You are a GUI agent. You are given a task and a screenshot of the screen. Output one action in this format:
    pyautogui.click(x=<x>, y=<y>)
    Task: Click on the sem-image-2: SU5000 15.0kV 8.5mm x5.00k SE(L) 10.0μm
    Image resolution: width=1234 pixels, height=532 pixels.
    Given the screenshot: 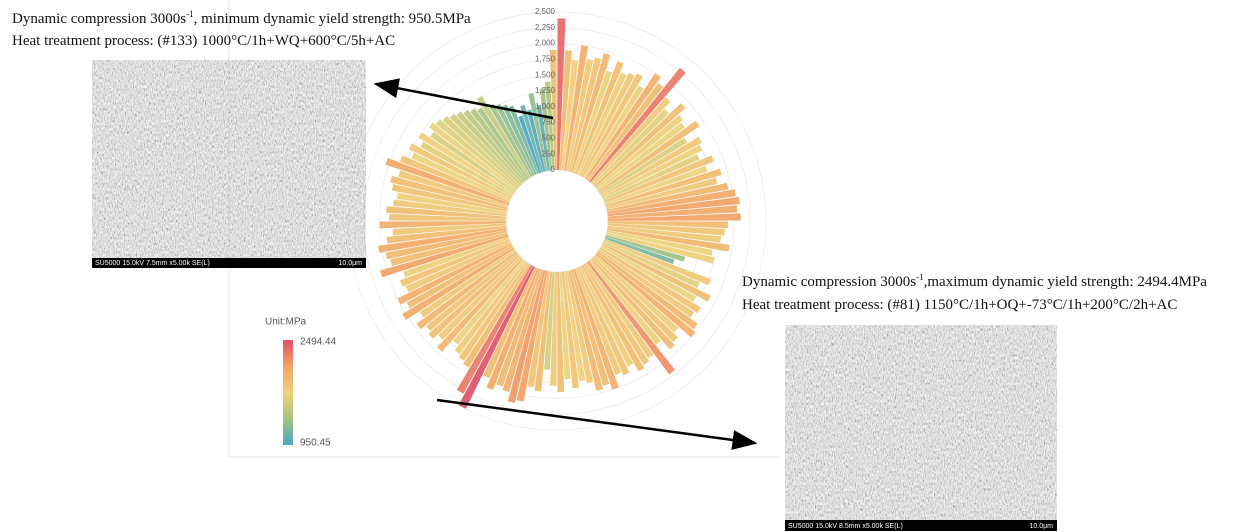 What is the action you would take?
    pyautogui.click(x=921, y=428)
    